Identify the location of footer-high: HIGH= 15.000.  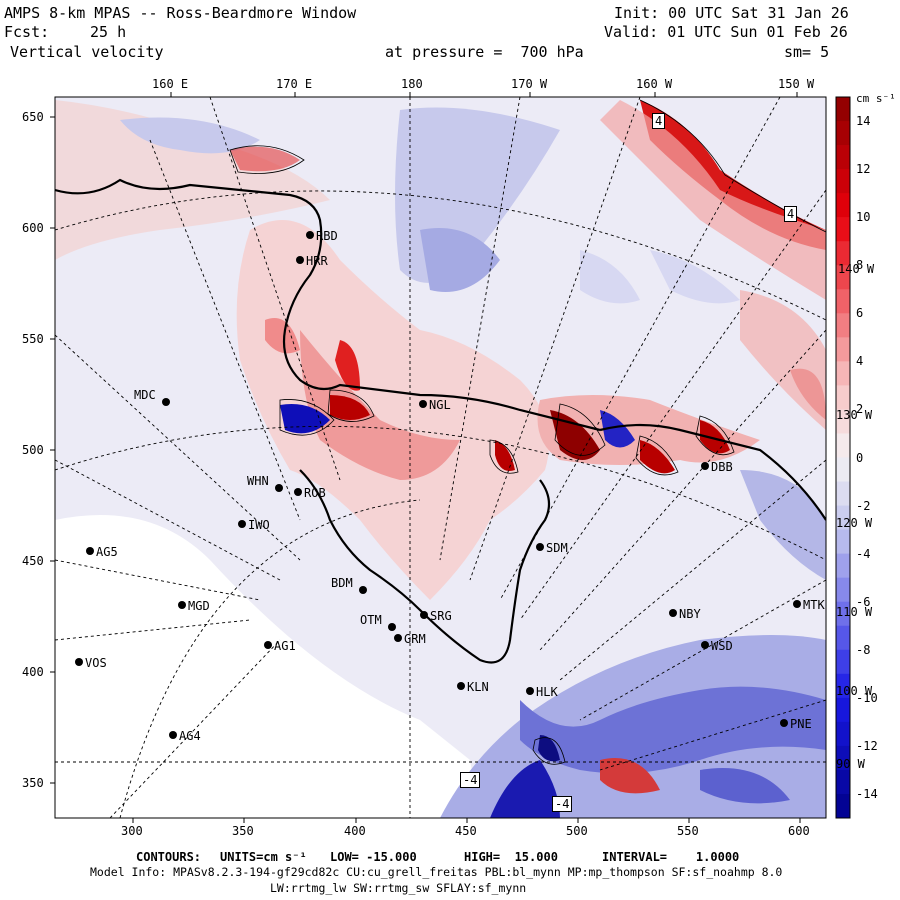
(511, 857).